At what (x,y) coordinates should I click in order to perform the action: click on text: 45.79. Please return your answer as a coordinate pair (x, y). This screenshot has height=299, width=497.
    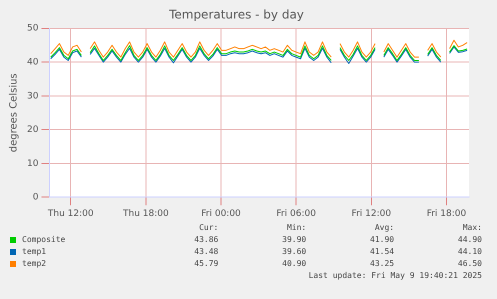
    Looking at the image, I should click on (206, 264).